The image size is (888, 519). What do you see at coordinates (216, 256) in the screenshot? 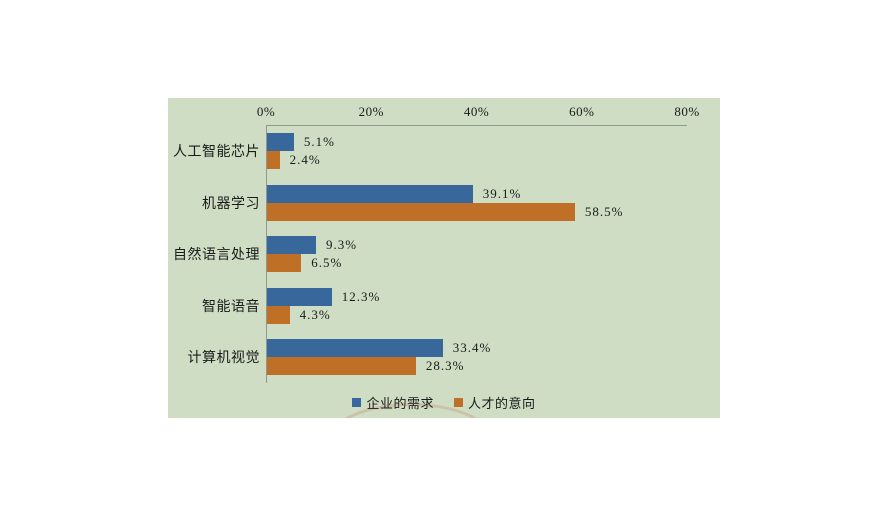
I see `category-label: 自然语言处理` at bounding box center [216, 256].